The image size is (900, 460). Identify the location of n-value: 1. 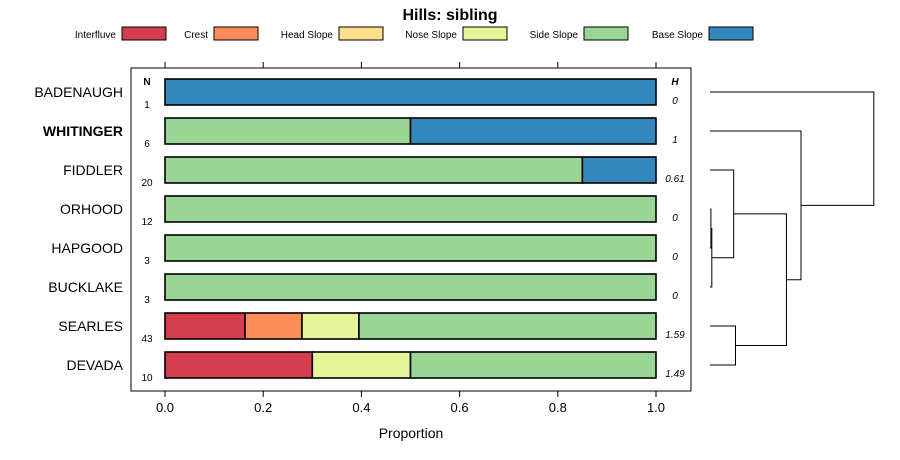
(147, 105).